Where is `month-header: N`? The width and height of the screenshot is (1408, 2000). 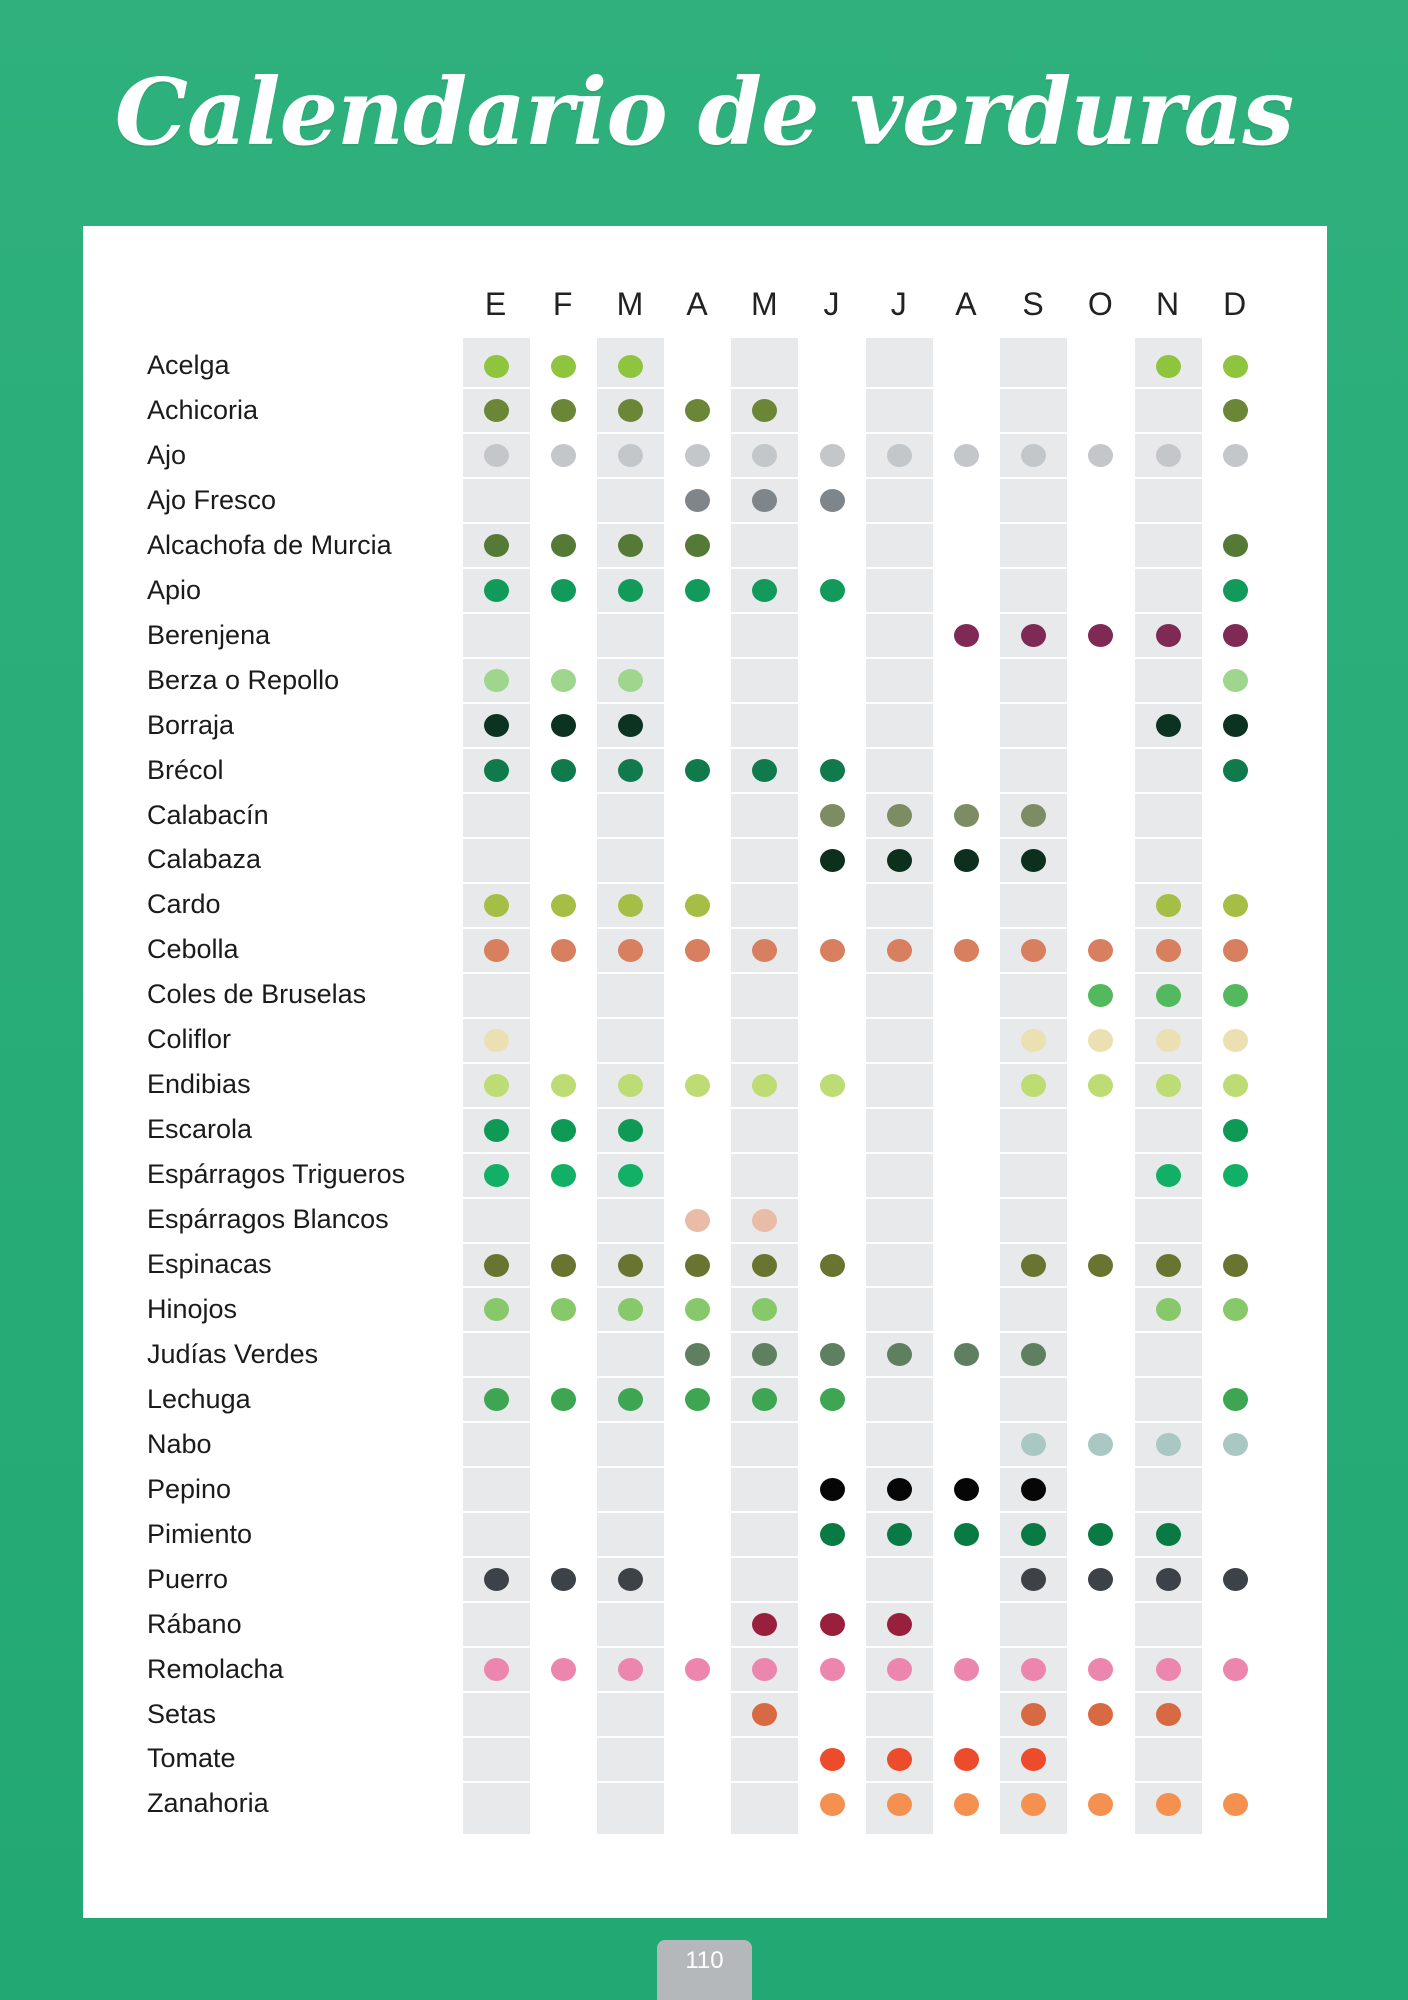 month-header: N is located at coordinates (1168, 304).